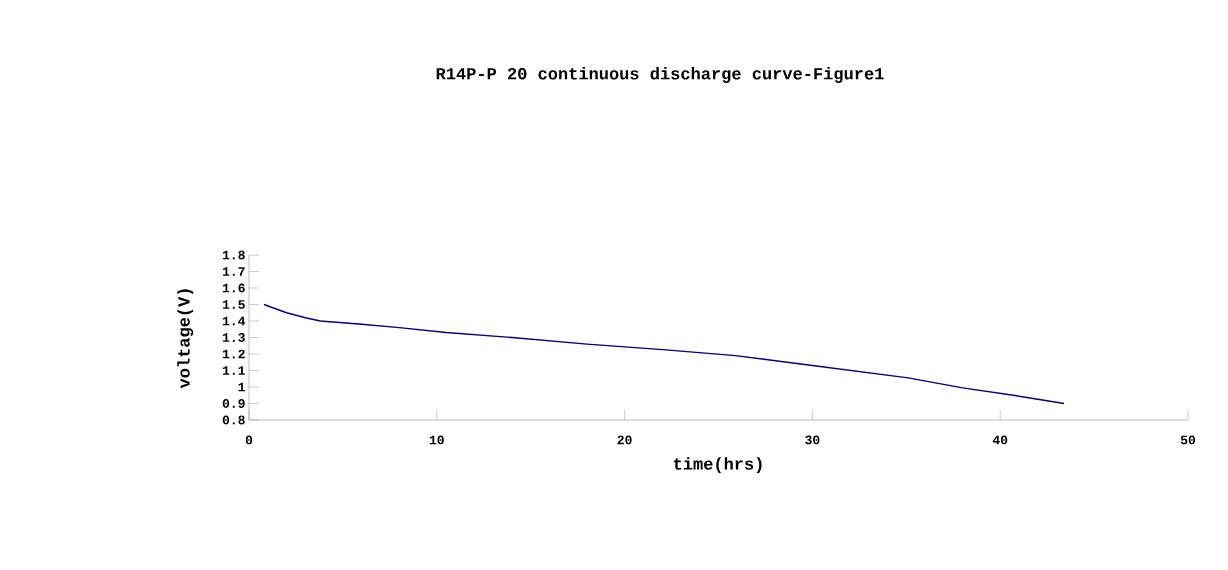 This screenshot has width=1228, height=570. Describe the element at coordinates (233, 420) in the screenshot. I see `y-tick-label: 0.8` at that location.